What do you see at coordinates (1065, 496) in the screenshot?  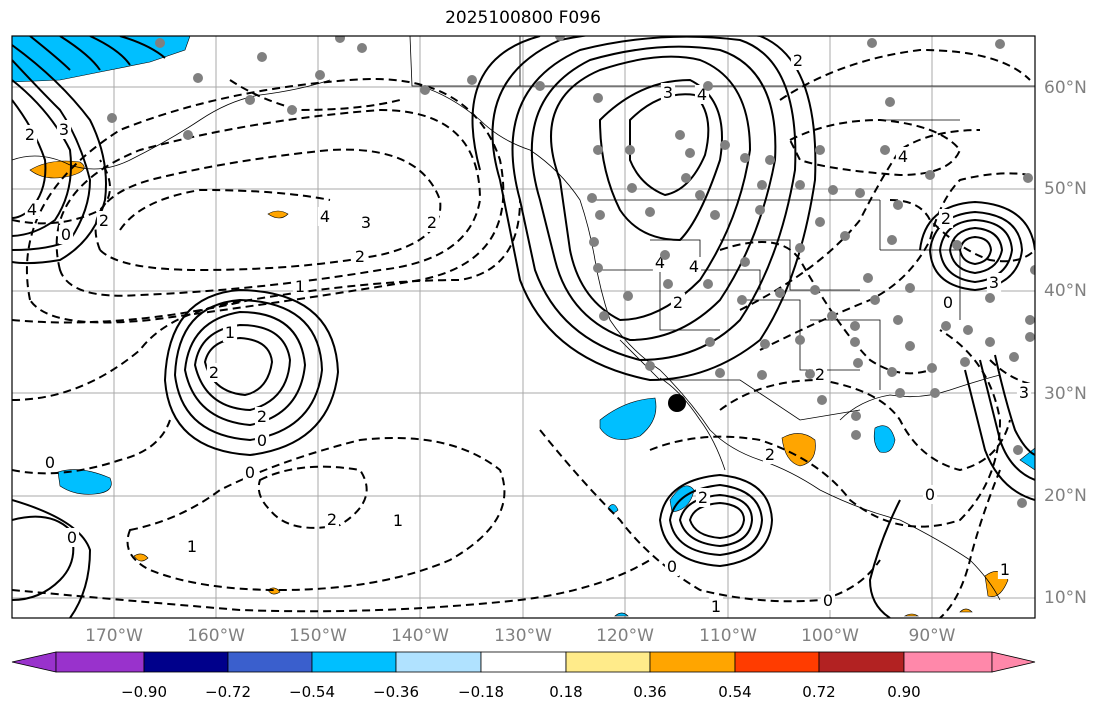 I see `lat-label: 20°N` at bounding box center [1065, 496].